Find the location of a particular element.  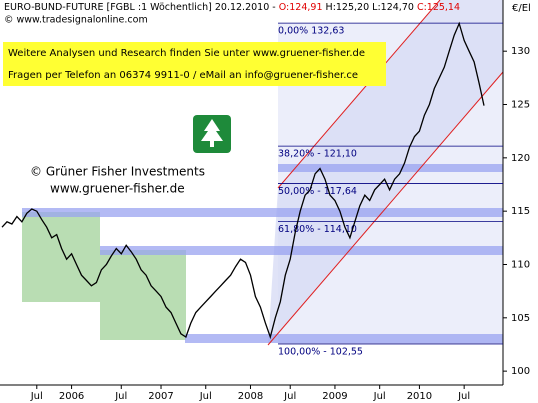

low: L:124,70 is located at coordinates (393, 7).